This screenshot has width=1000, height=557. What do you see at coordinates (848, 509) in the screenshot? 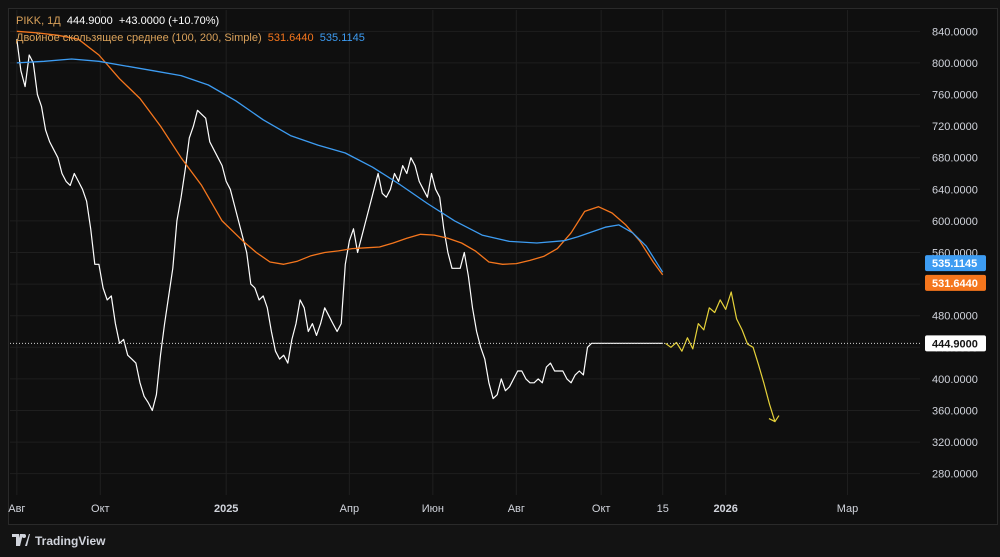
I see `x-tick-label: Мар` at bounding box center [848, 509].